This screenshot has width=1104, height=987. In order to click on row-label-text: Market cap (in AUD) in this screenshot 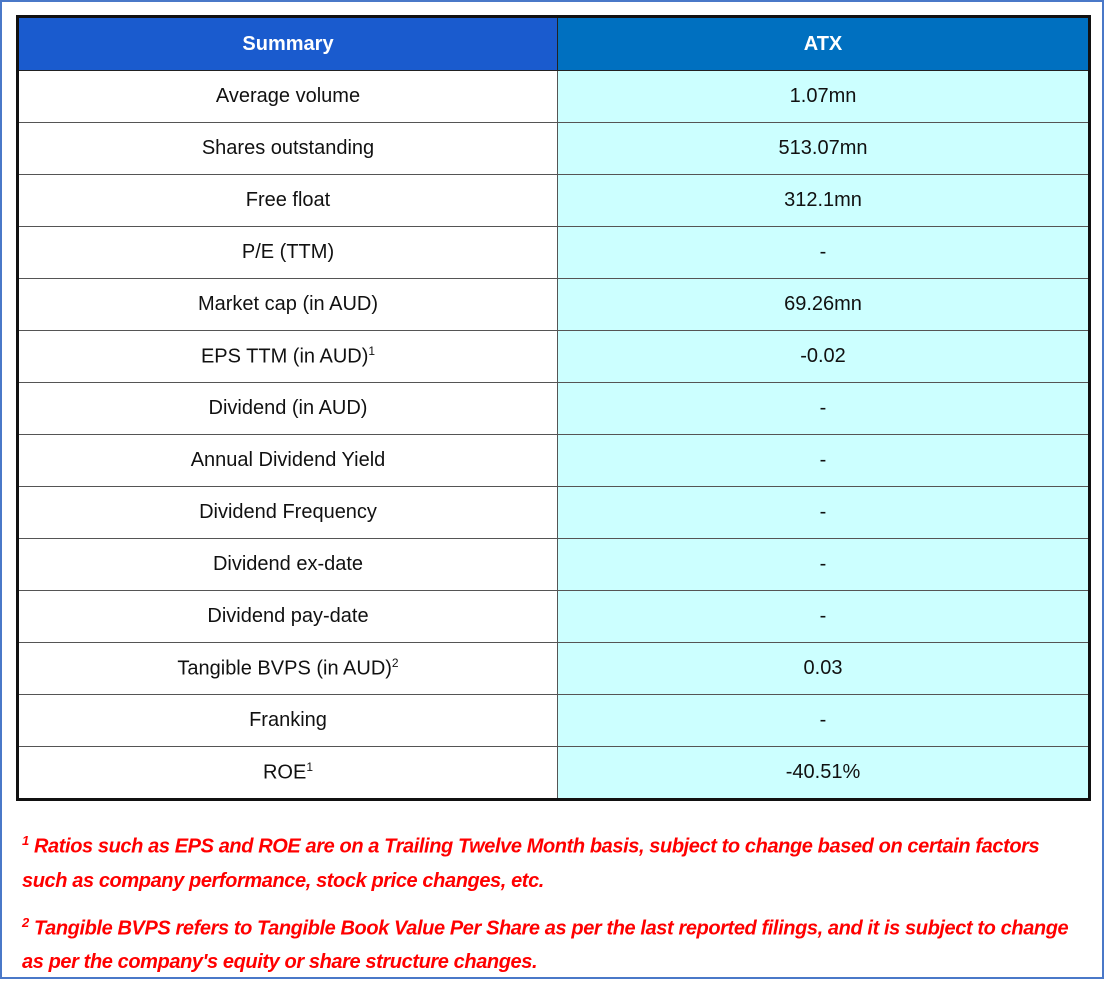, I will do `click(288, 304)`.